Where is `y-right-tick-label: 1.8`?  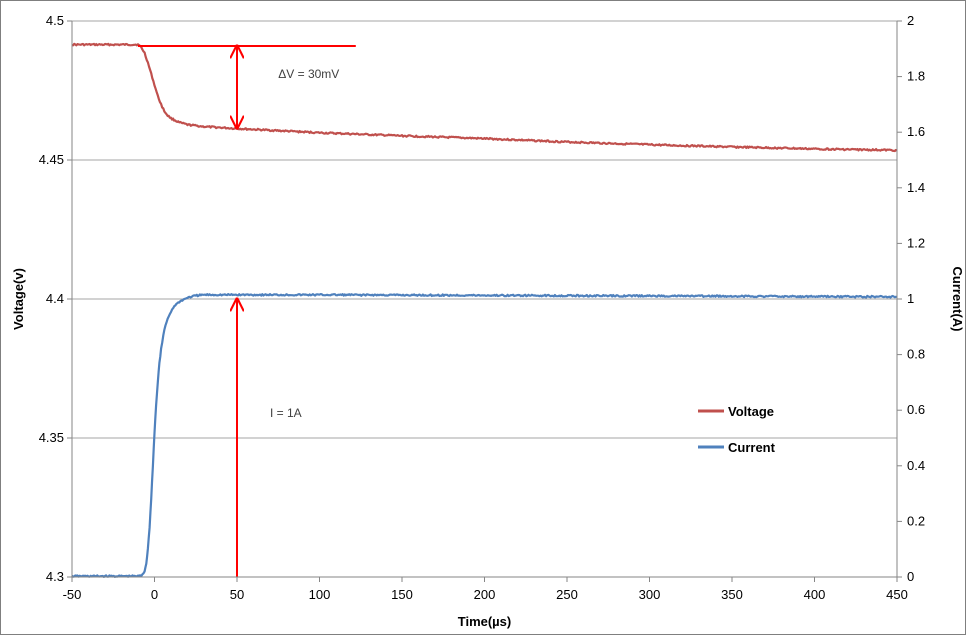
y-right-tick-label: 1.8 is located at coordinates (916, 76).